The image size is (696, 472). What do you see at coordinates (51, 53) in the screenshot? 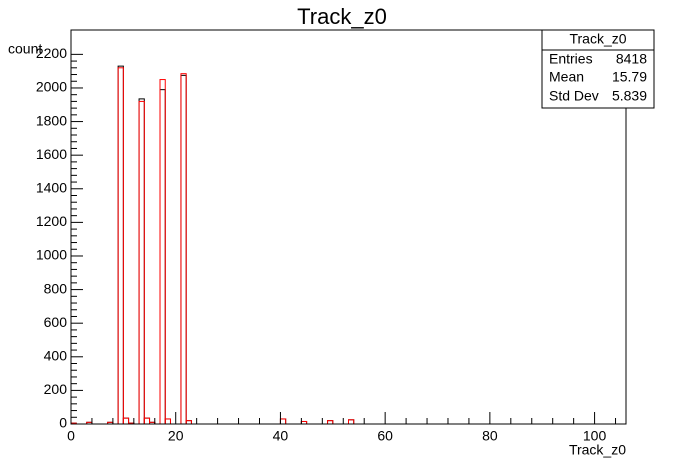
I see `y-tick-label: 2200` at bounding box center [51, 53].